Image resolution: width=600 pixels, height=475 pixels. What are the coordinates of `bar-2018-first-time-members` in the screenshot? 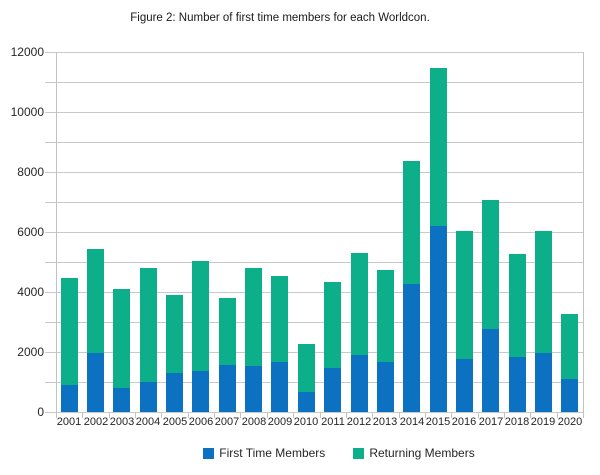 It's located at (517, 384).